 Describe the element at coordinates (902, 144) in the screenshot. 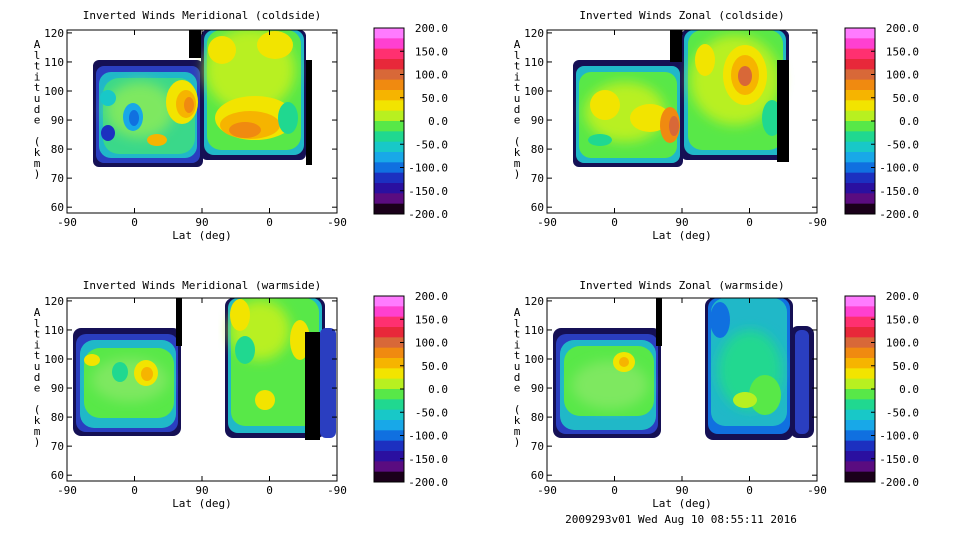

I see `colorbar-label: -50.0` at that location.